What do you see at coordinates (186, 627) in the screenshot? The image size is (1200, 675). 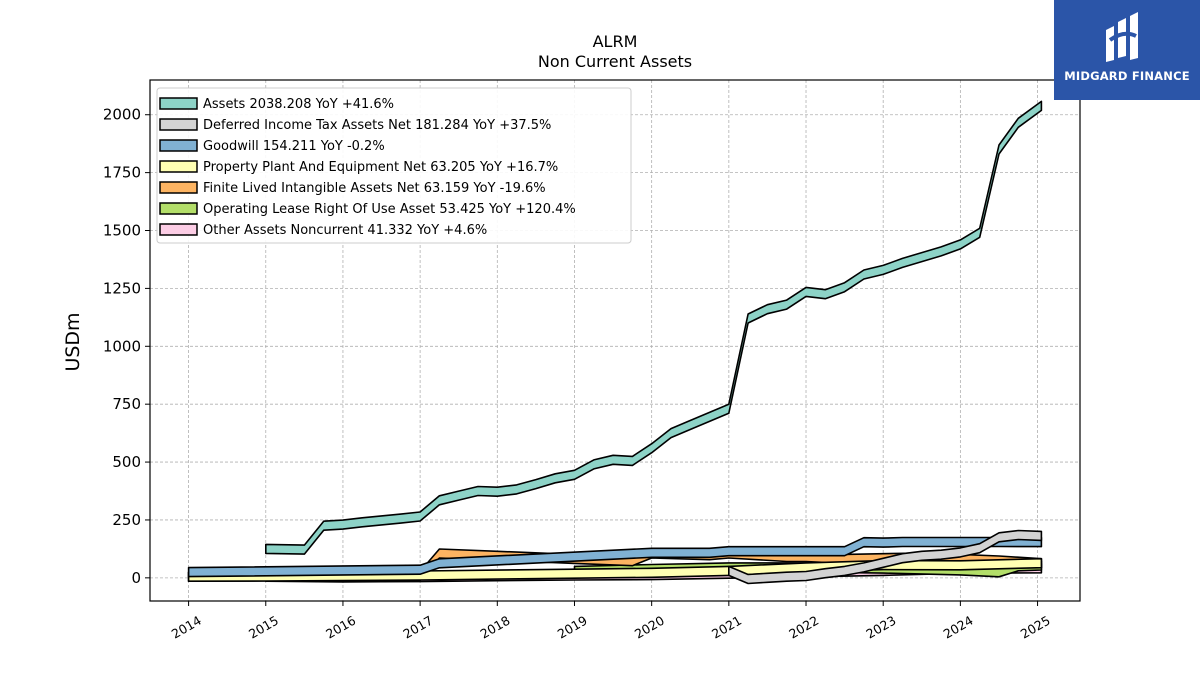 I see `x-tick-label: 2014` at bounding box center [186, 627].